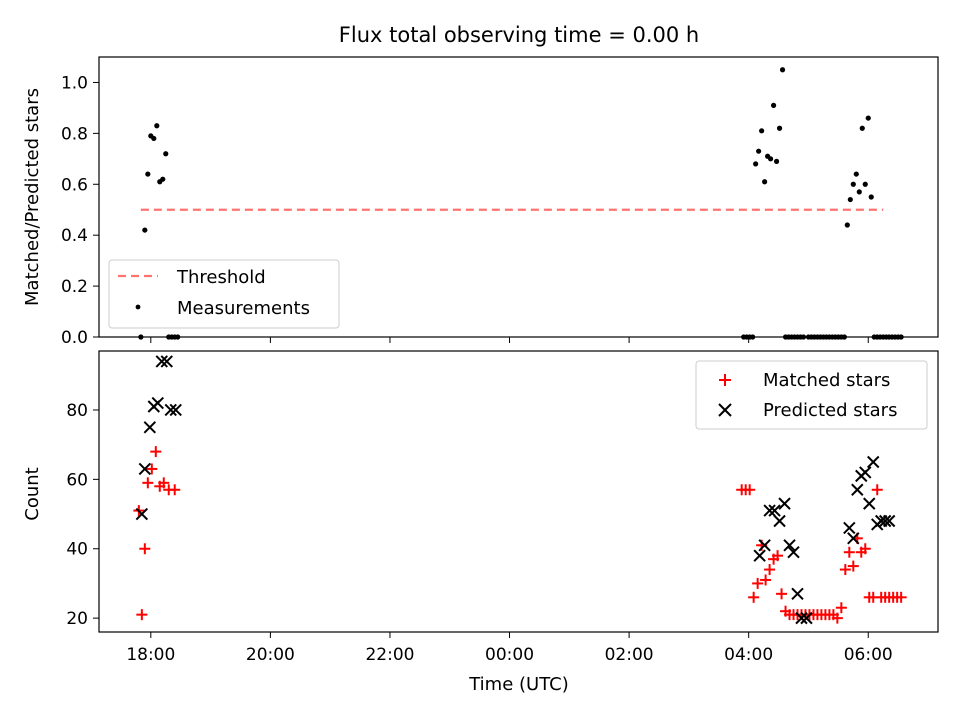 The image size is (960, 720). I want to click on legend-threshold-label: Threshold, so click(221, 277).